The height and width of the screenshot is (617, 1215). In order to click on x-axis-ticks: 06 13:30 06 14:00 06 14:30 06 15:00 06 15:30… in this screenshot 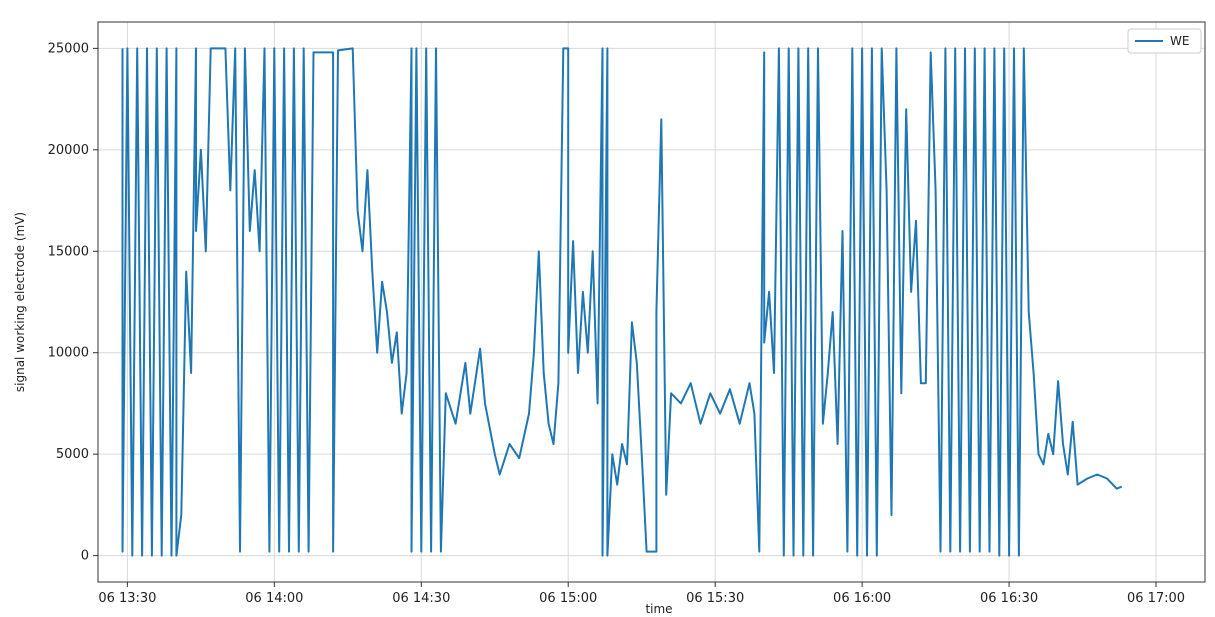, I will do `click(641, 594)`.